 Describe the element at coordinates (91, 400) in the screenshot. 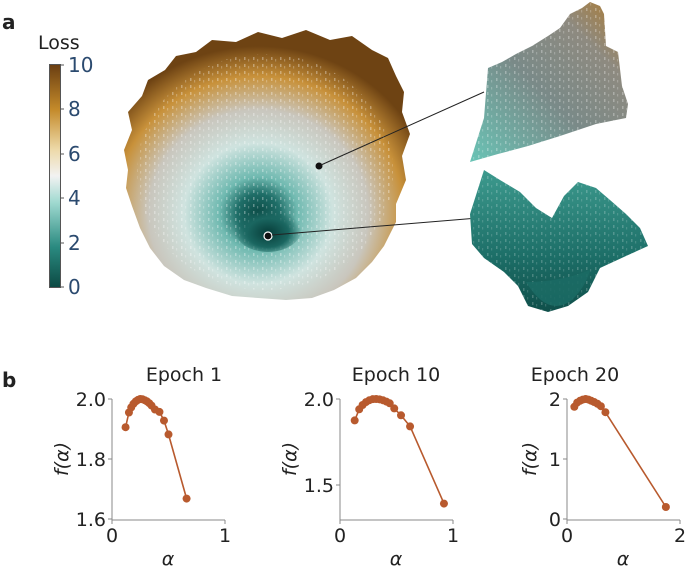

I see `epoch-1-ytick-2.0: 2.0` at that location.